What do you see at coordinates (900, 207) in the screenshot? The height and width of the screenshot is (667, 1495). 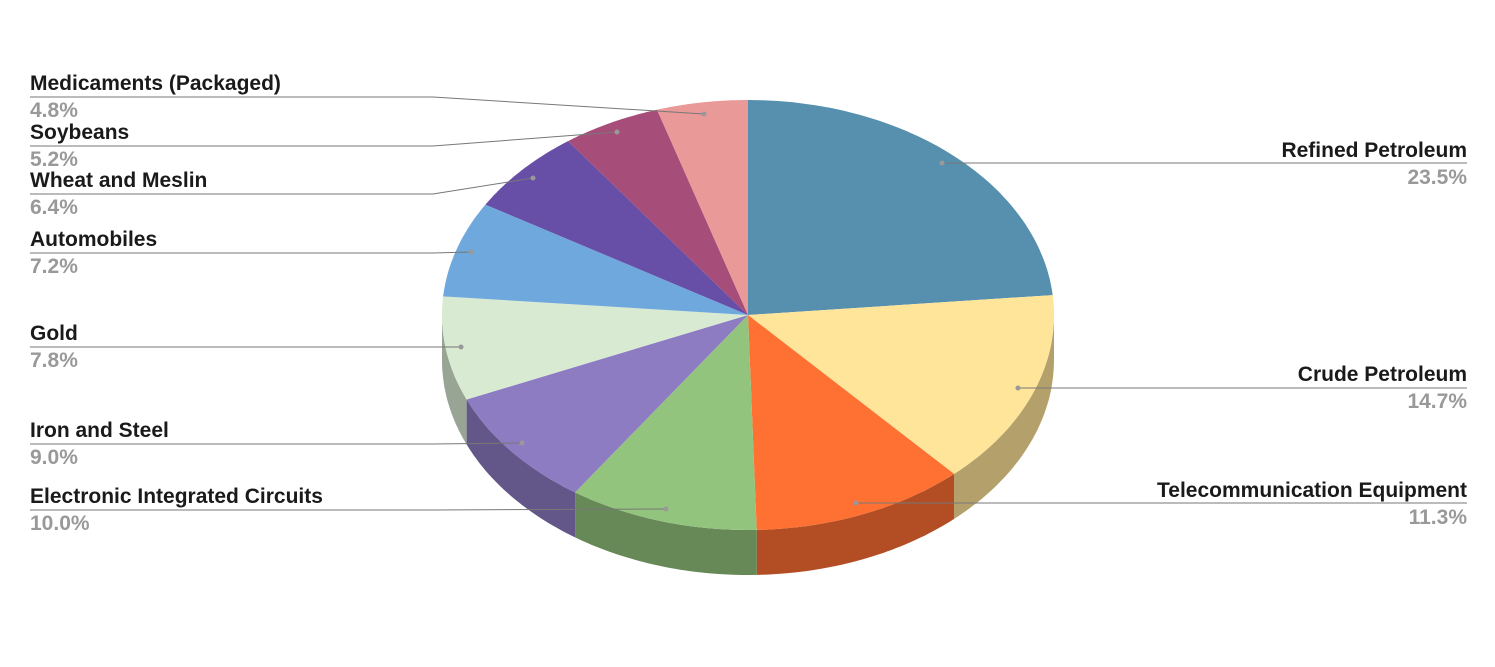 I see `slice-refined-petroleum` at bounding box center [900, 207].